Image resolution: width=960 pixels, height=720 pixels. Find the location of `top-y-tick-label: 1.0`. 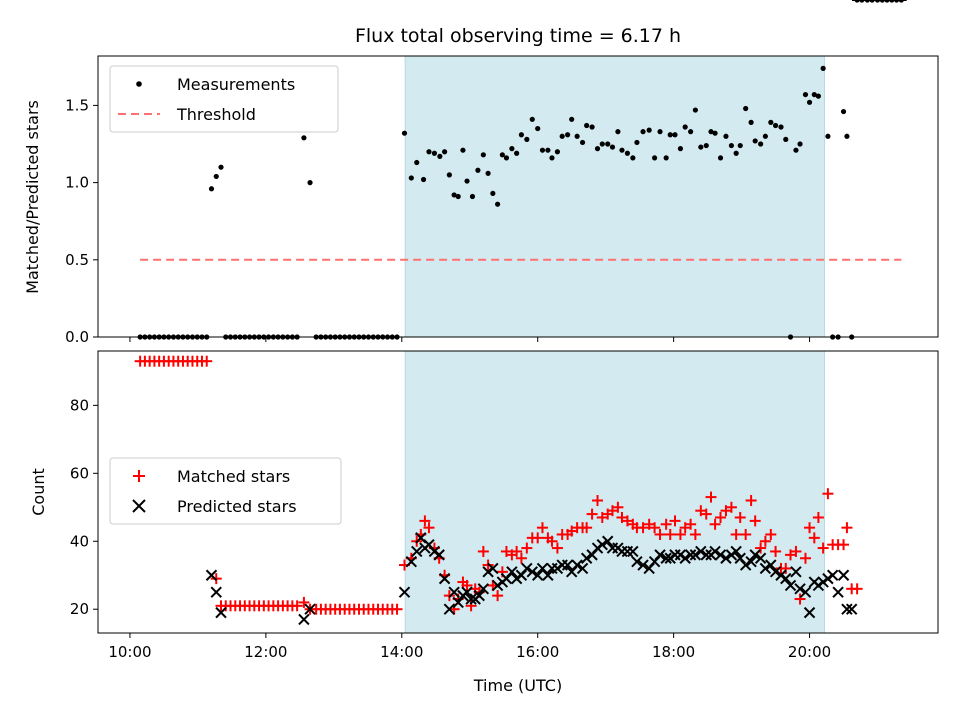

top-y-tick-label: 1.0 is located at coordinates (77, 183).